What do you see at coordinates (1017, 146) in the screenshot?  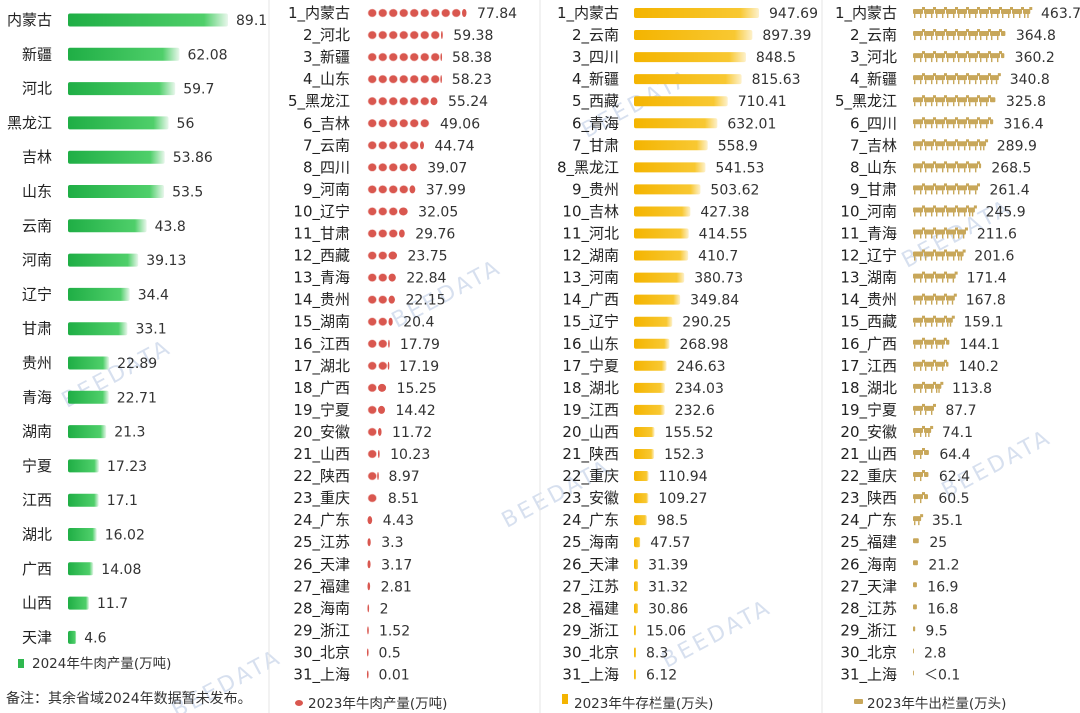 I see `value-label: 289.9` at bounding box center [1017, 146].